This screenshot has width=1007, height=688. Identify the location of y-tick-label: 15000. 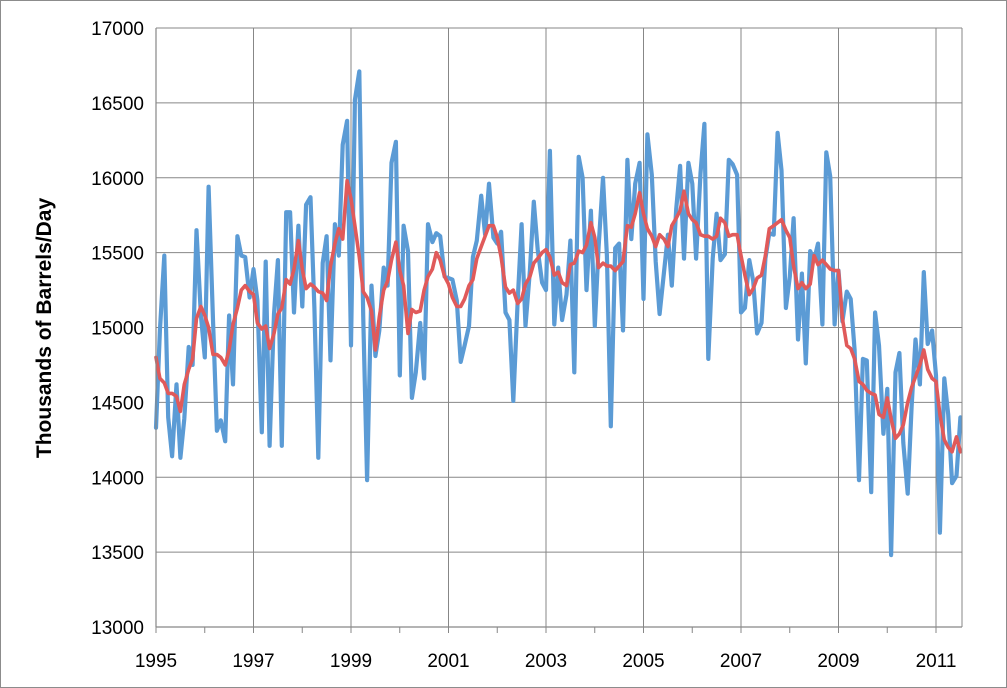
(117, 329).